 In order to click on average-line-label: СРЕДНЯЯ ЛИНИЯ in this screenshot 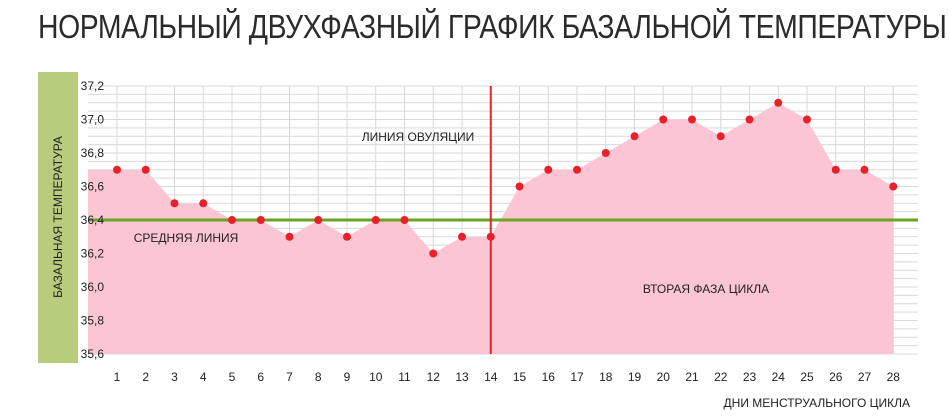, I will do `click(186, 238)`.